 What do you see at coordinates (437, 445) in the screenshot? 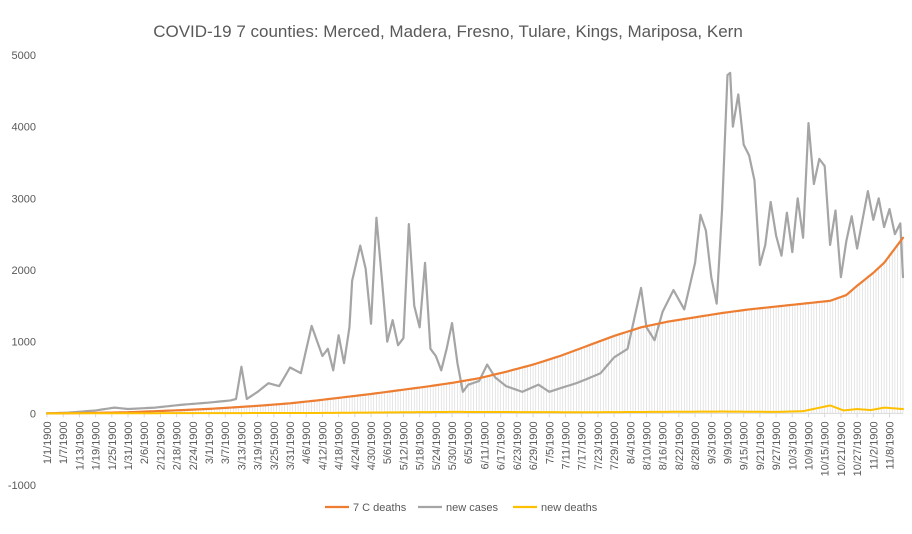
I see `x-tick-label: 5/24/1900` at bounding box center [437, 445].